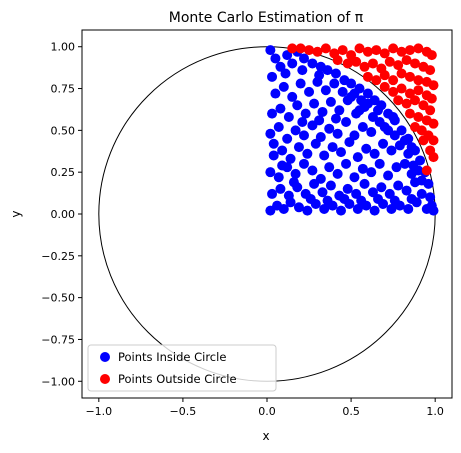 The image size is (461, 453). I want to click on x-tick-label: −0.5, so click(183, 411).